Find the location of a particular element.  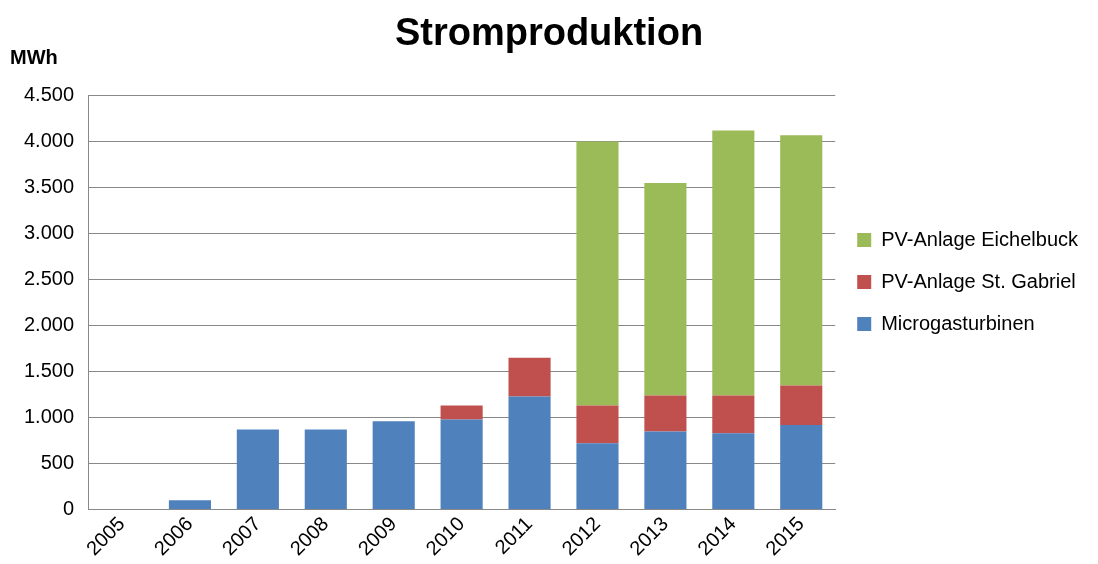

y-tick-label: 3.000 is located at coordinates (49, 232).